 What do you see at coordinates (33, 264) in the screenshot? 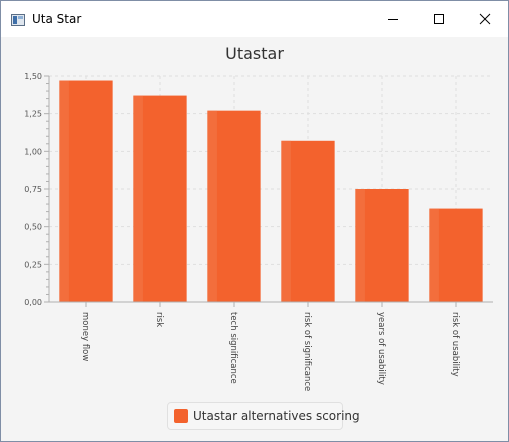
I see `y-tick-label: 0,25` at bounding box center [33, 264].